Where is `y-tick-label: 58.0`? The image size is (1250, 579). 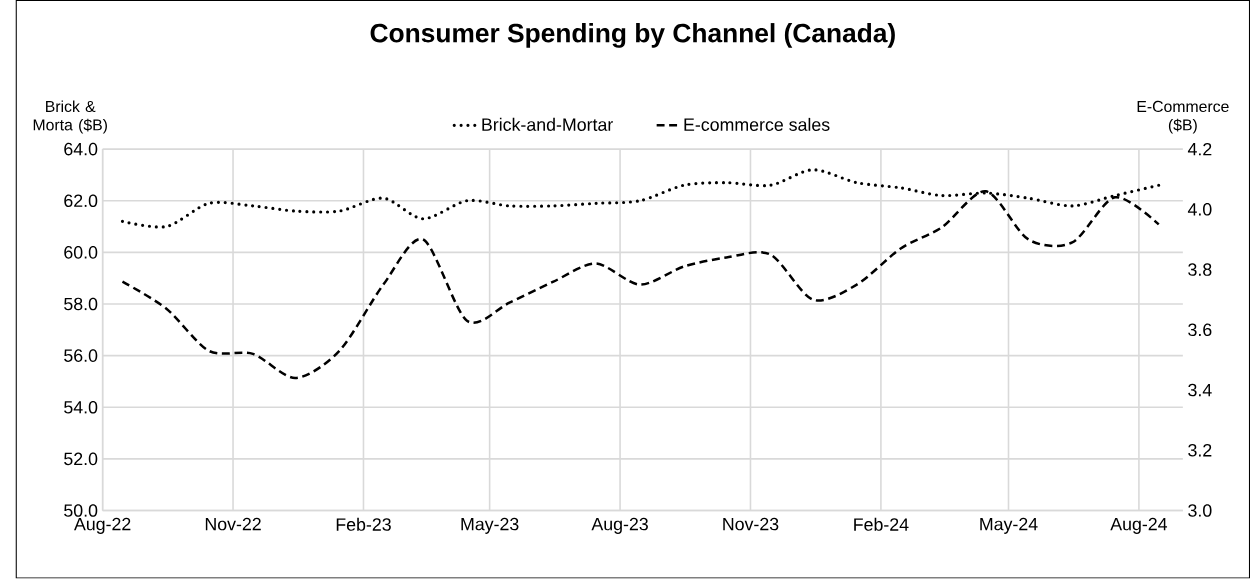 y-tick-label: 58.0 is located at coordinates (81, 304).